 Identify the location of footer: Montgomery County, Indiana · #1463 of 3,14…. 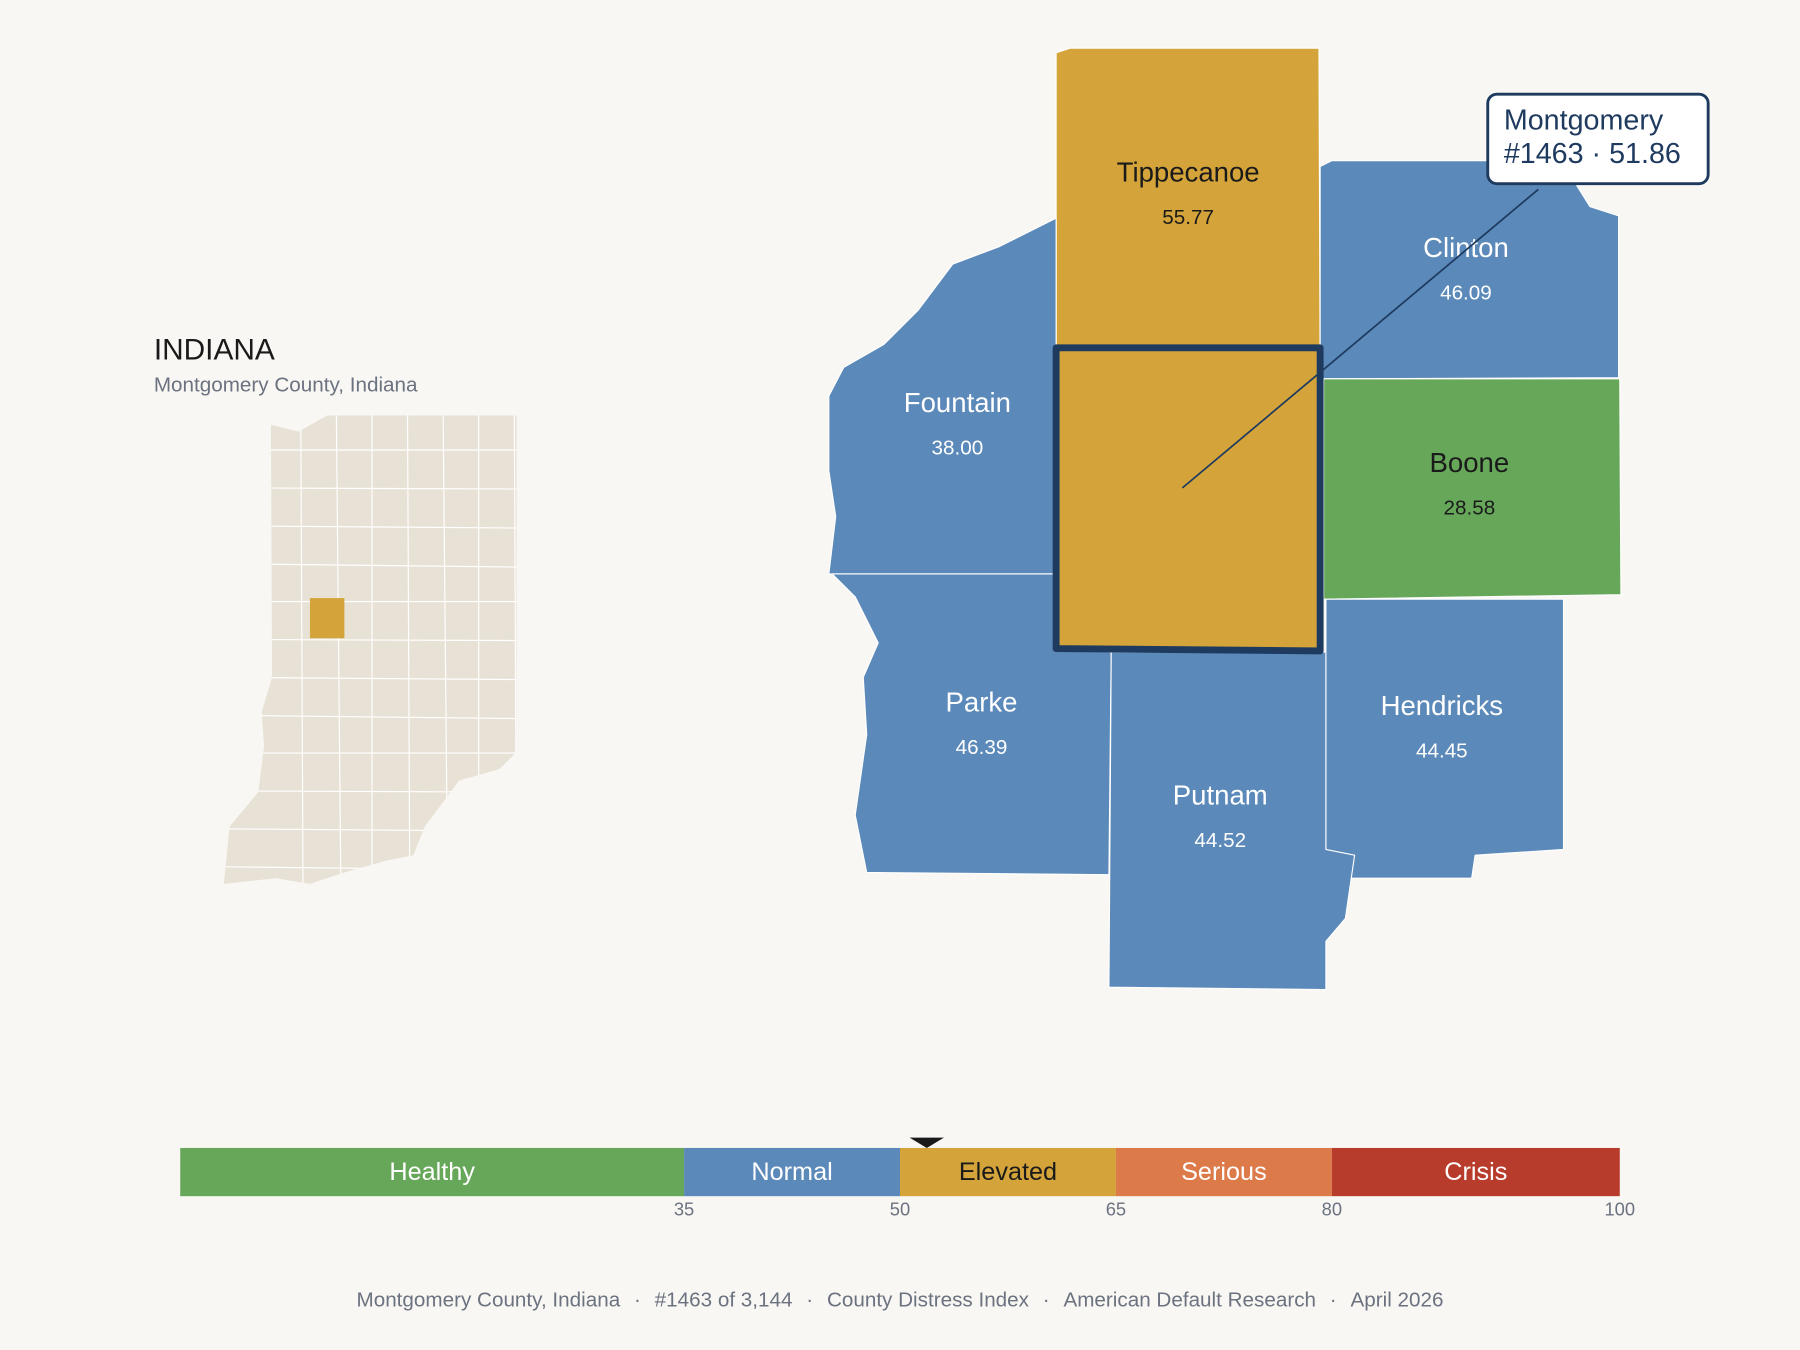
(900, 1299).